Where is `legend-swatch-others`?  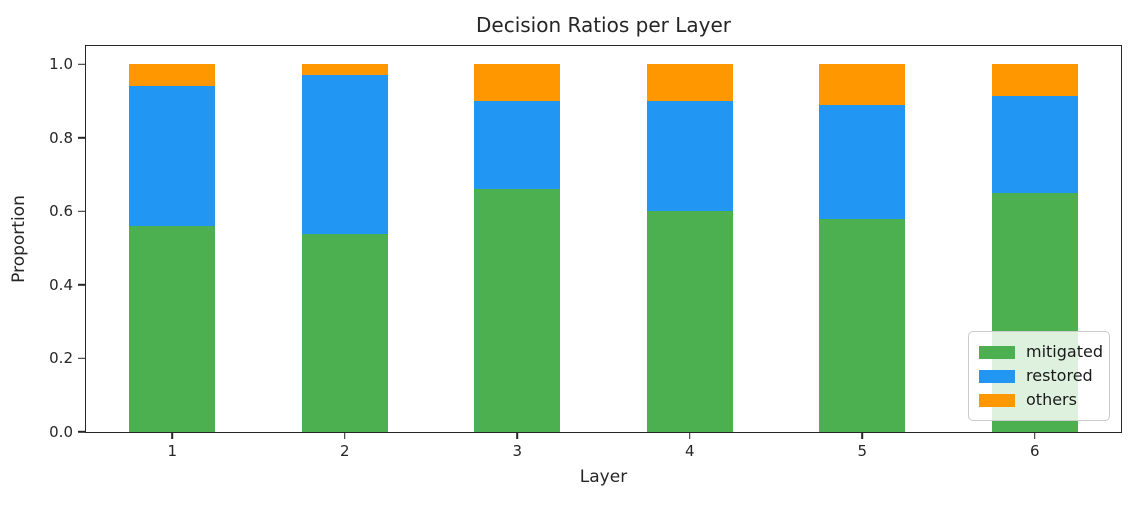
legend-swatch-others is located at coordinates (997, 400).